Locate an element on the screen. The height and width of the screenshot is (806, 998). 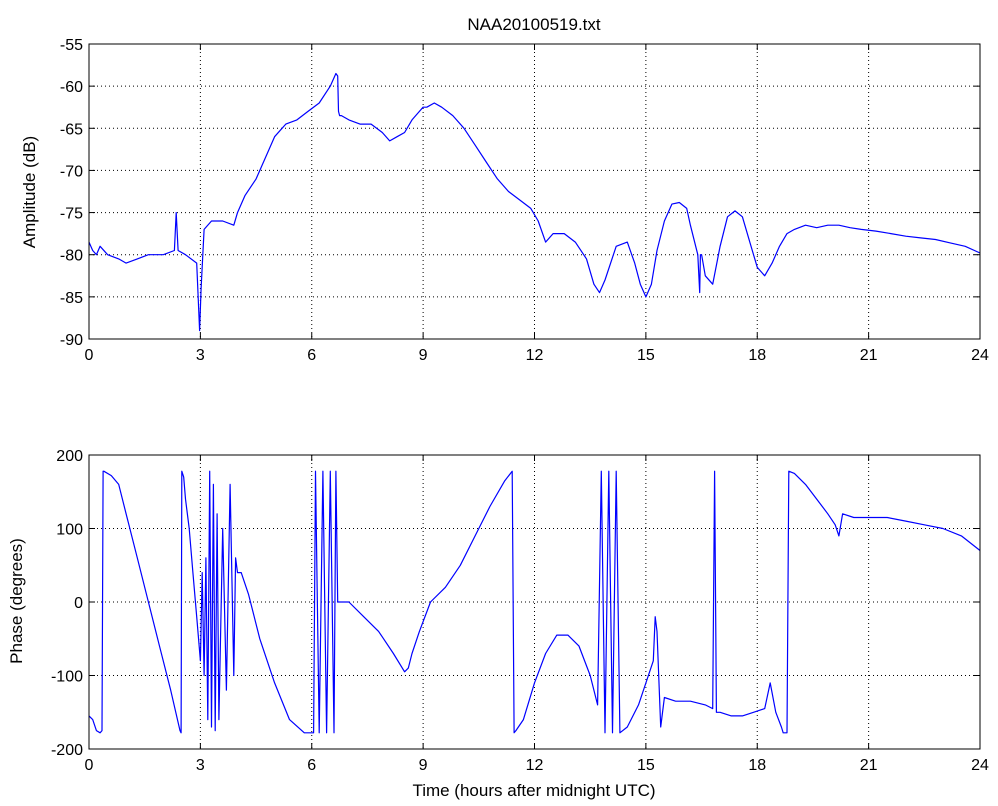
phase-x-tick-label: 21 is located at coordinates (869, 765).